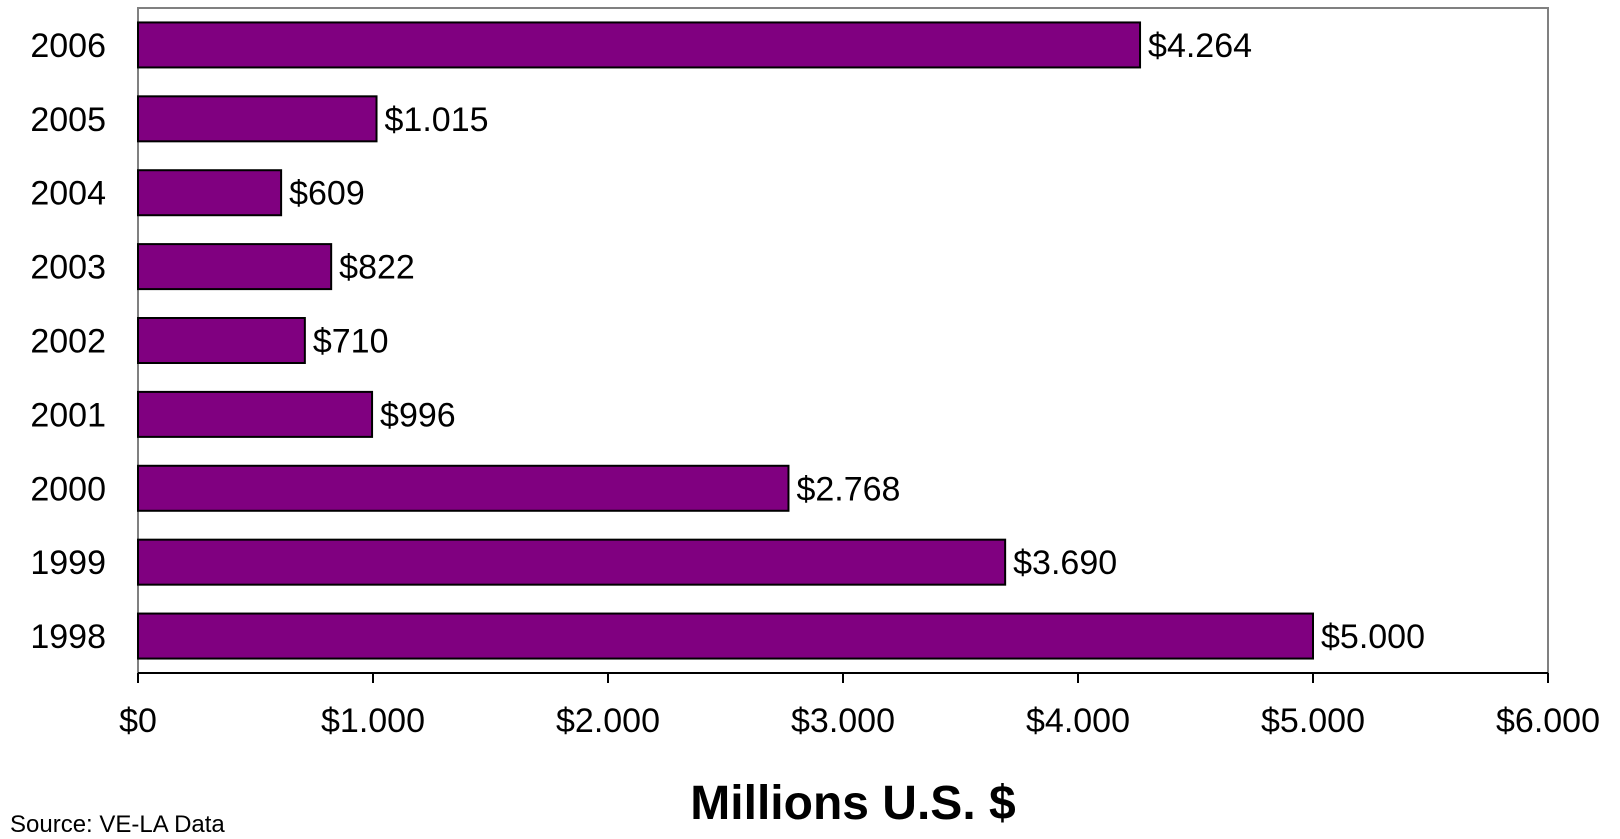 The height and width of the screenshot is (839, 1620). I want to click on data-label-1998: $5.000, so click(1373, 637).